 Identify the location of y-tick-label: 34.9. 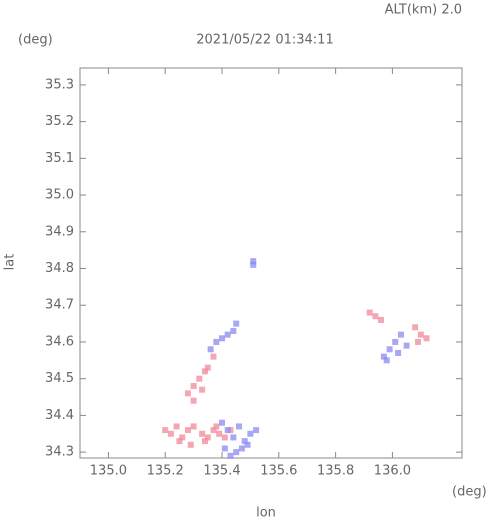
(59, 231).